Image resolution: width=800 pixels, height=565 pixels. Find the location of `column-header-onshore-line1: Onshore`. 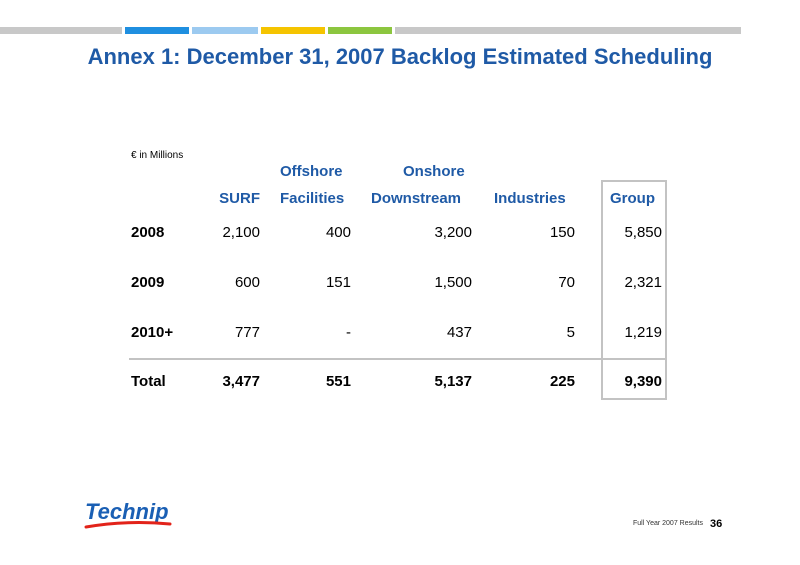

column-header-onshore-line1: Onshore is located at coordinates (434, 171).